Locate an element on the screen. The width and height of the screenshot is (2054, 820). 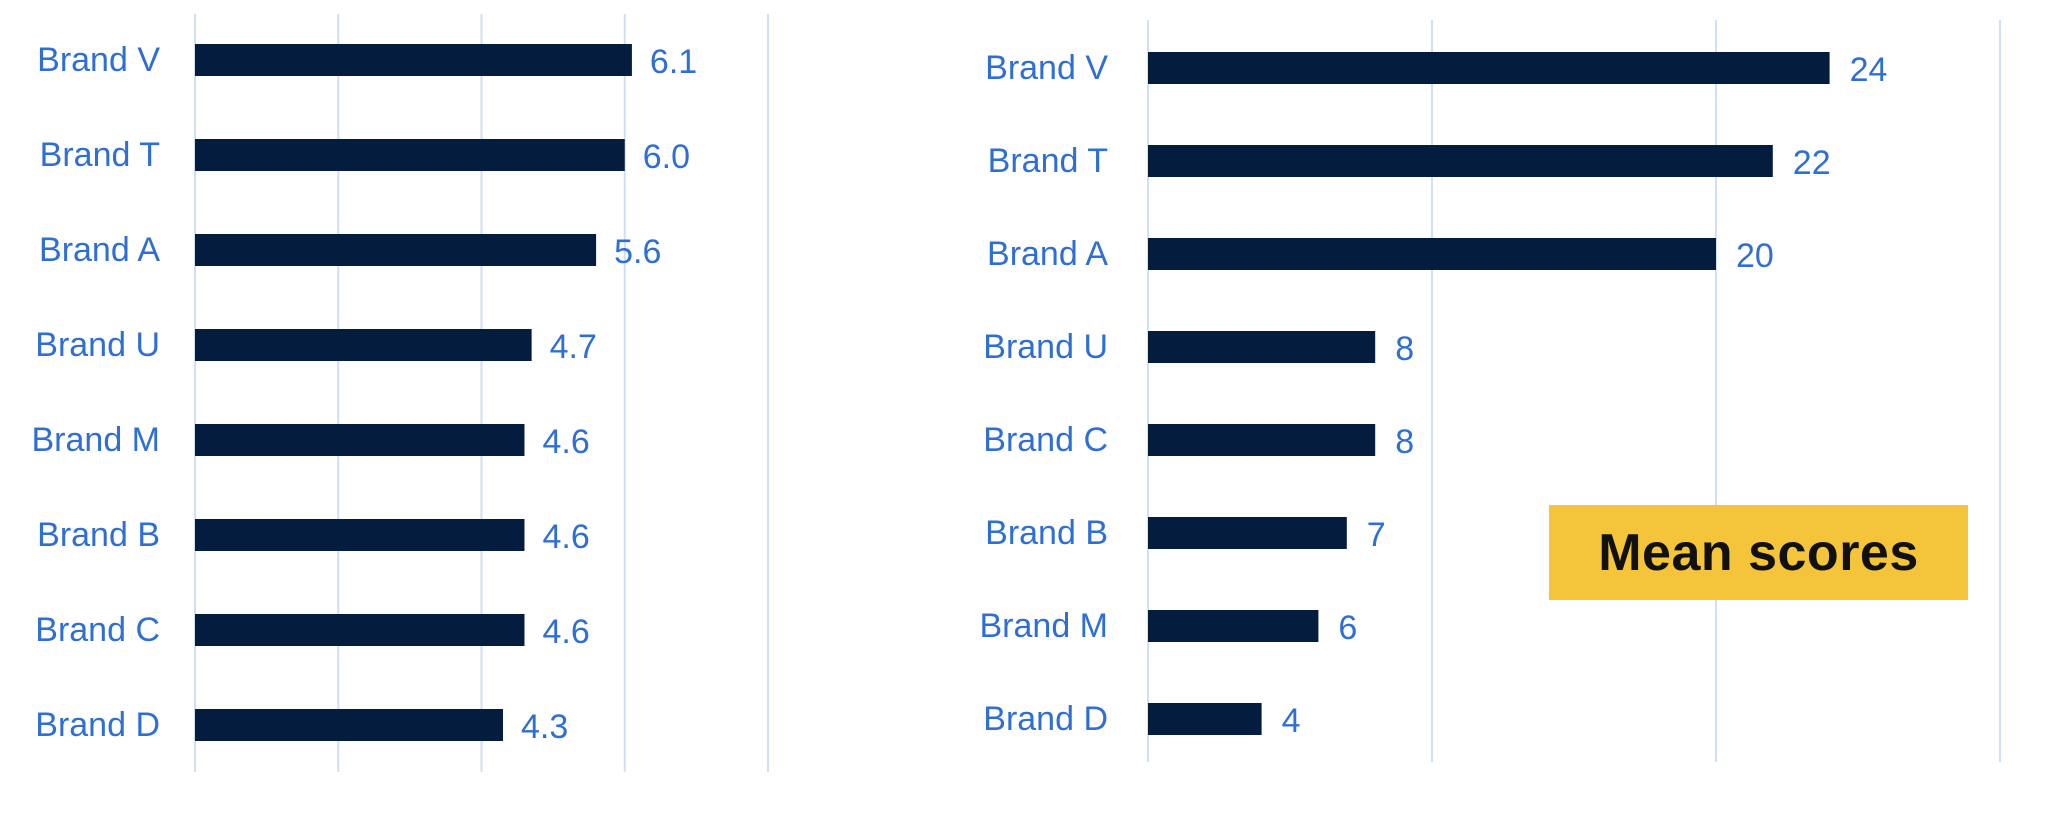
chart1-category-label: Brand C is located at coordinates (97, 630).